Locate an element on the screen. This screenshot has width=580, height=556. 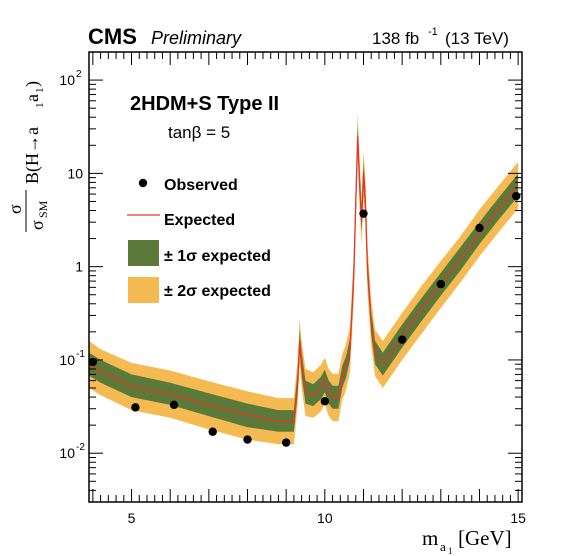
y-title-sm: SM is located at coordinates (43, 209).